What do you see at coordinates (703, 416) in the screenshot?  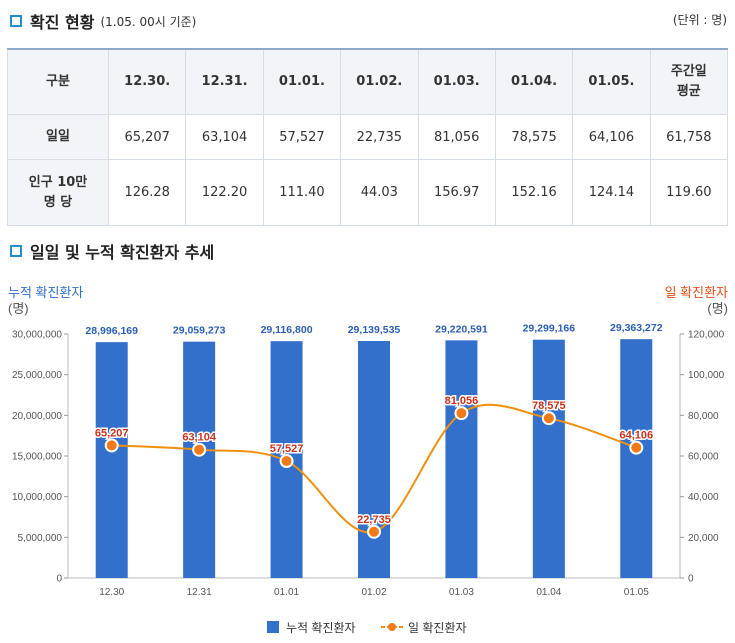 I see `right-tick-label: 80,000` at bounding box center [703, 416].